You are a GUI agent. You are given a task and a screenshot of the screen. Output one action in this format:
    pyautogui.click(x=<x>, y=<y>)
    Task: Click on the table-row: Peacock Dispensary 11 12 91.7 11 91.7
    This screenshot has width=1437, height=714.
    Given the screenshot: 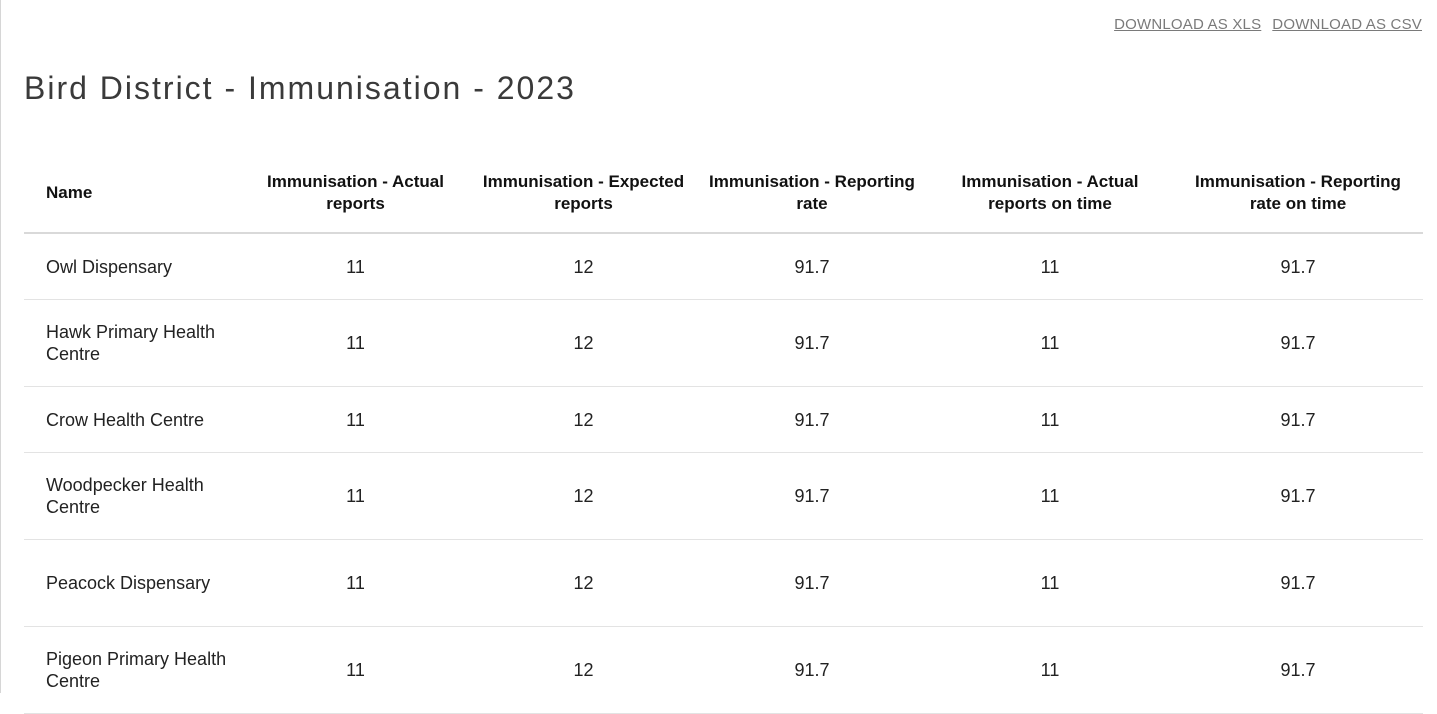 What is the action you would take?
    pyautogui.click(x=723, y=583)
    